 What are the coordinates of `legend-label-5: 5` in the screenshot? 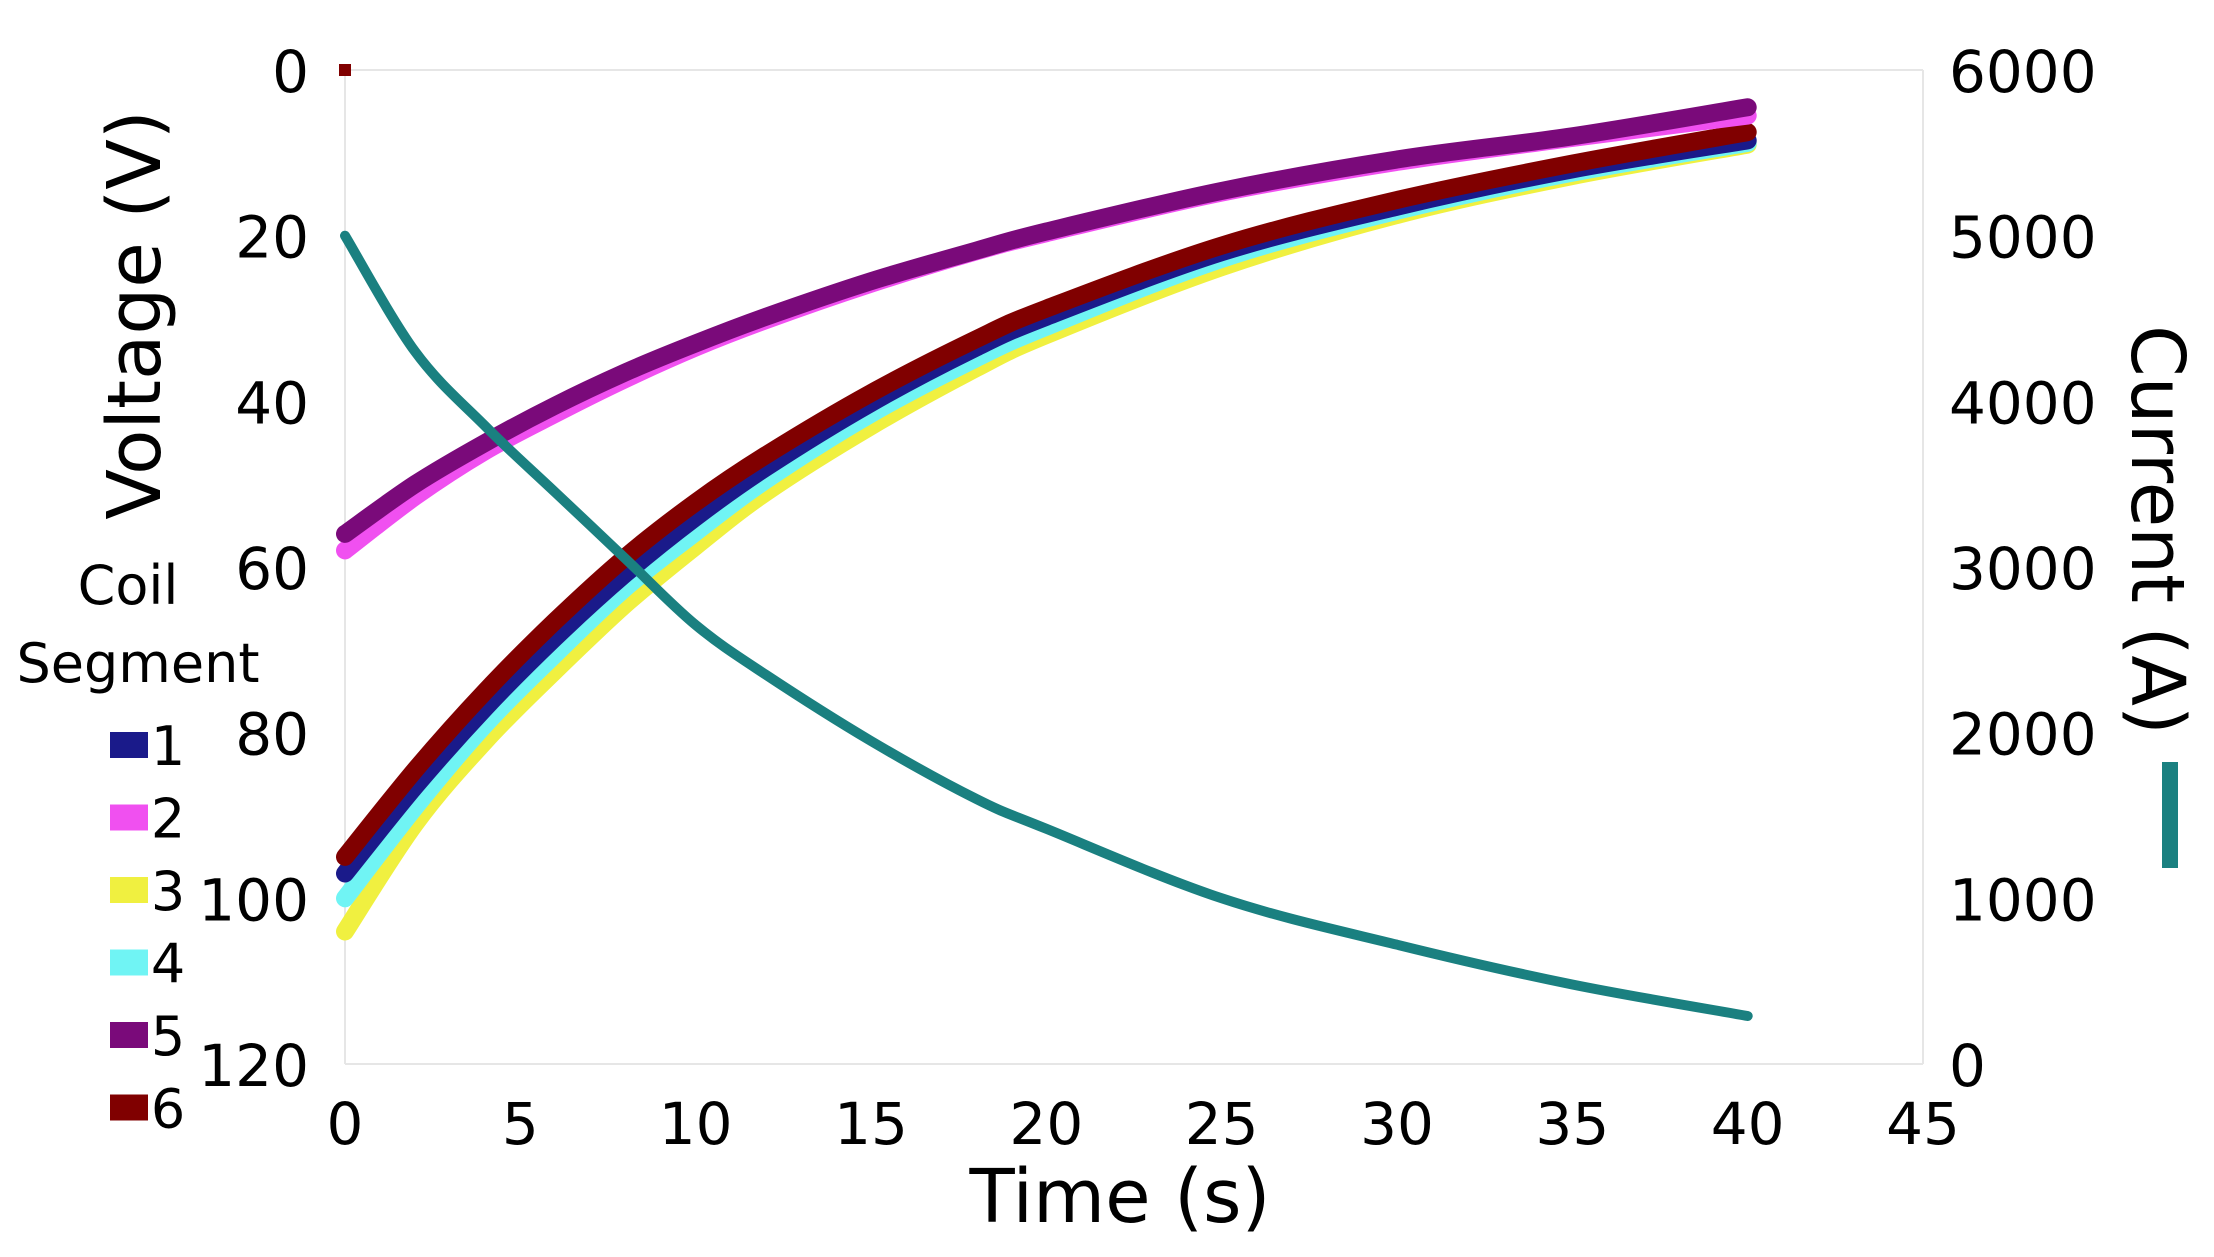 It's located at (168, 1036).